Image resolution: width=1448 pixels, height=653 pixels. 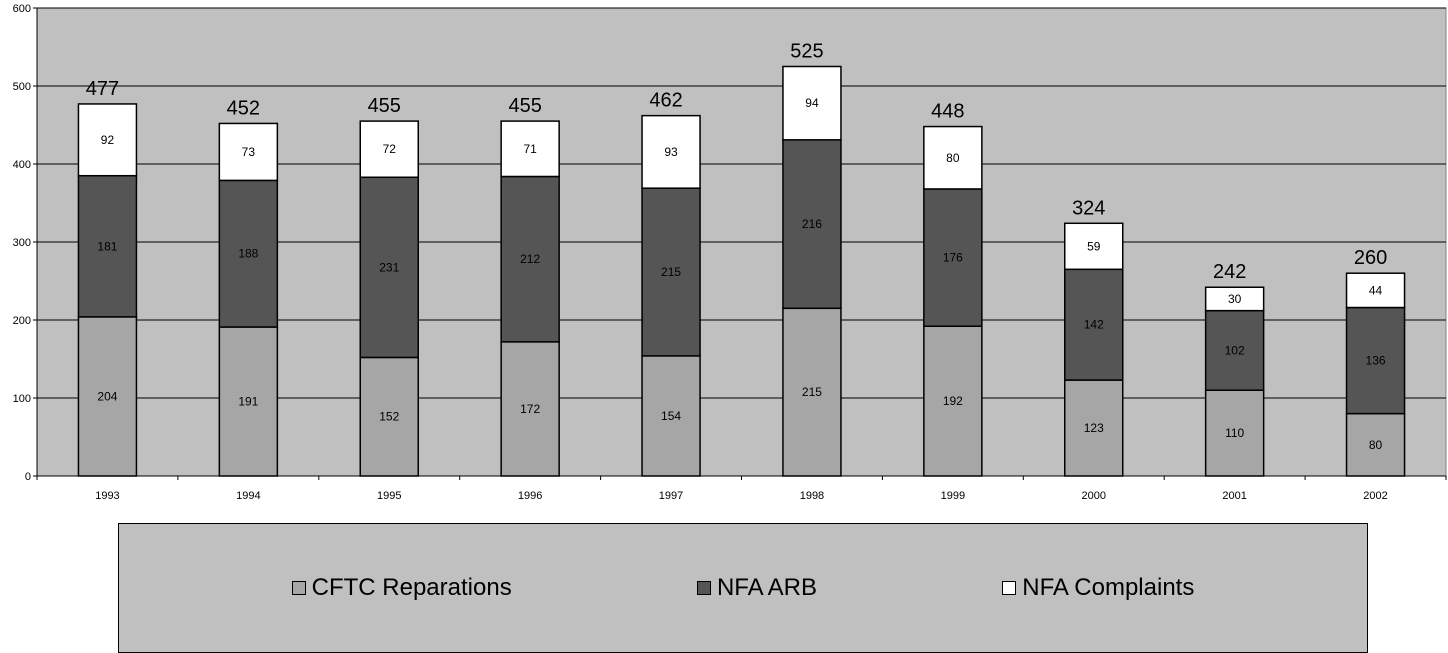 I want to click on data-label: 172, so click(x=530, y=409).